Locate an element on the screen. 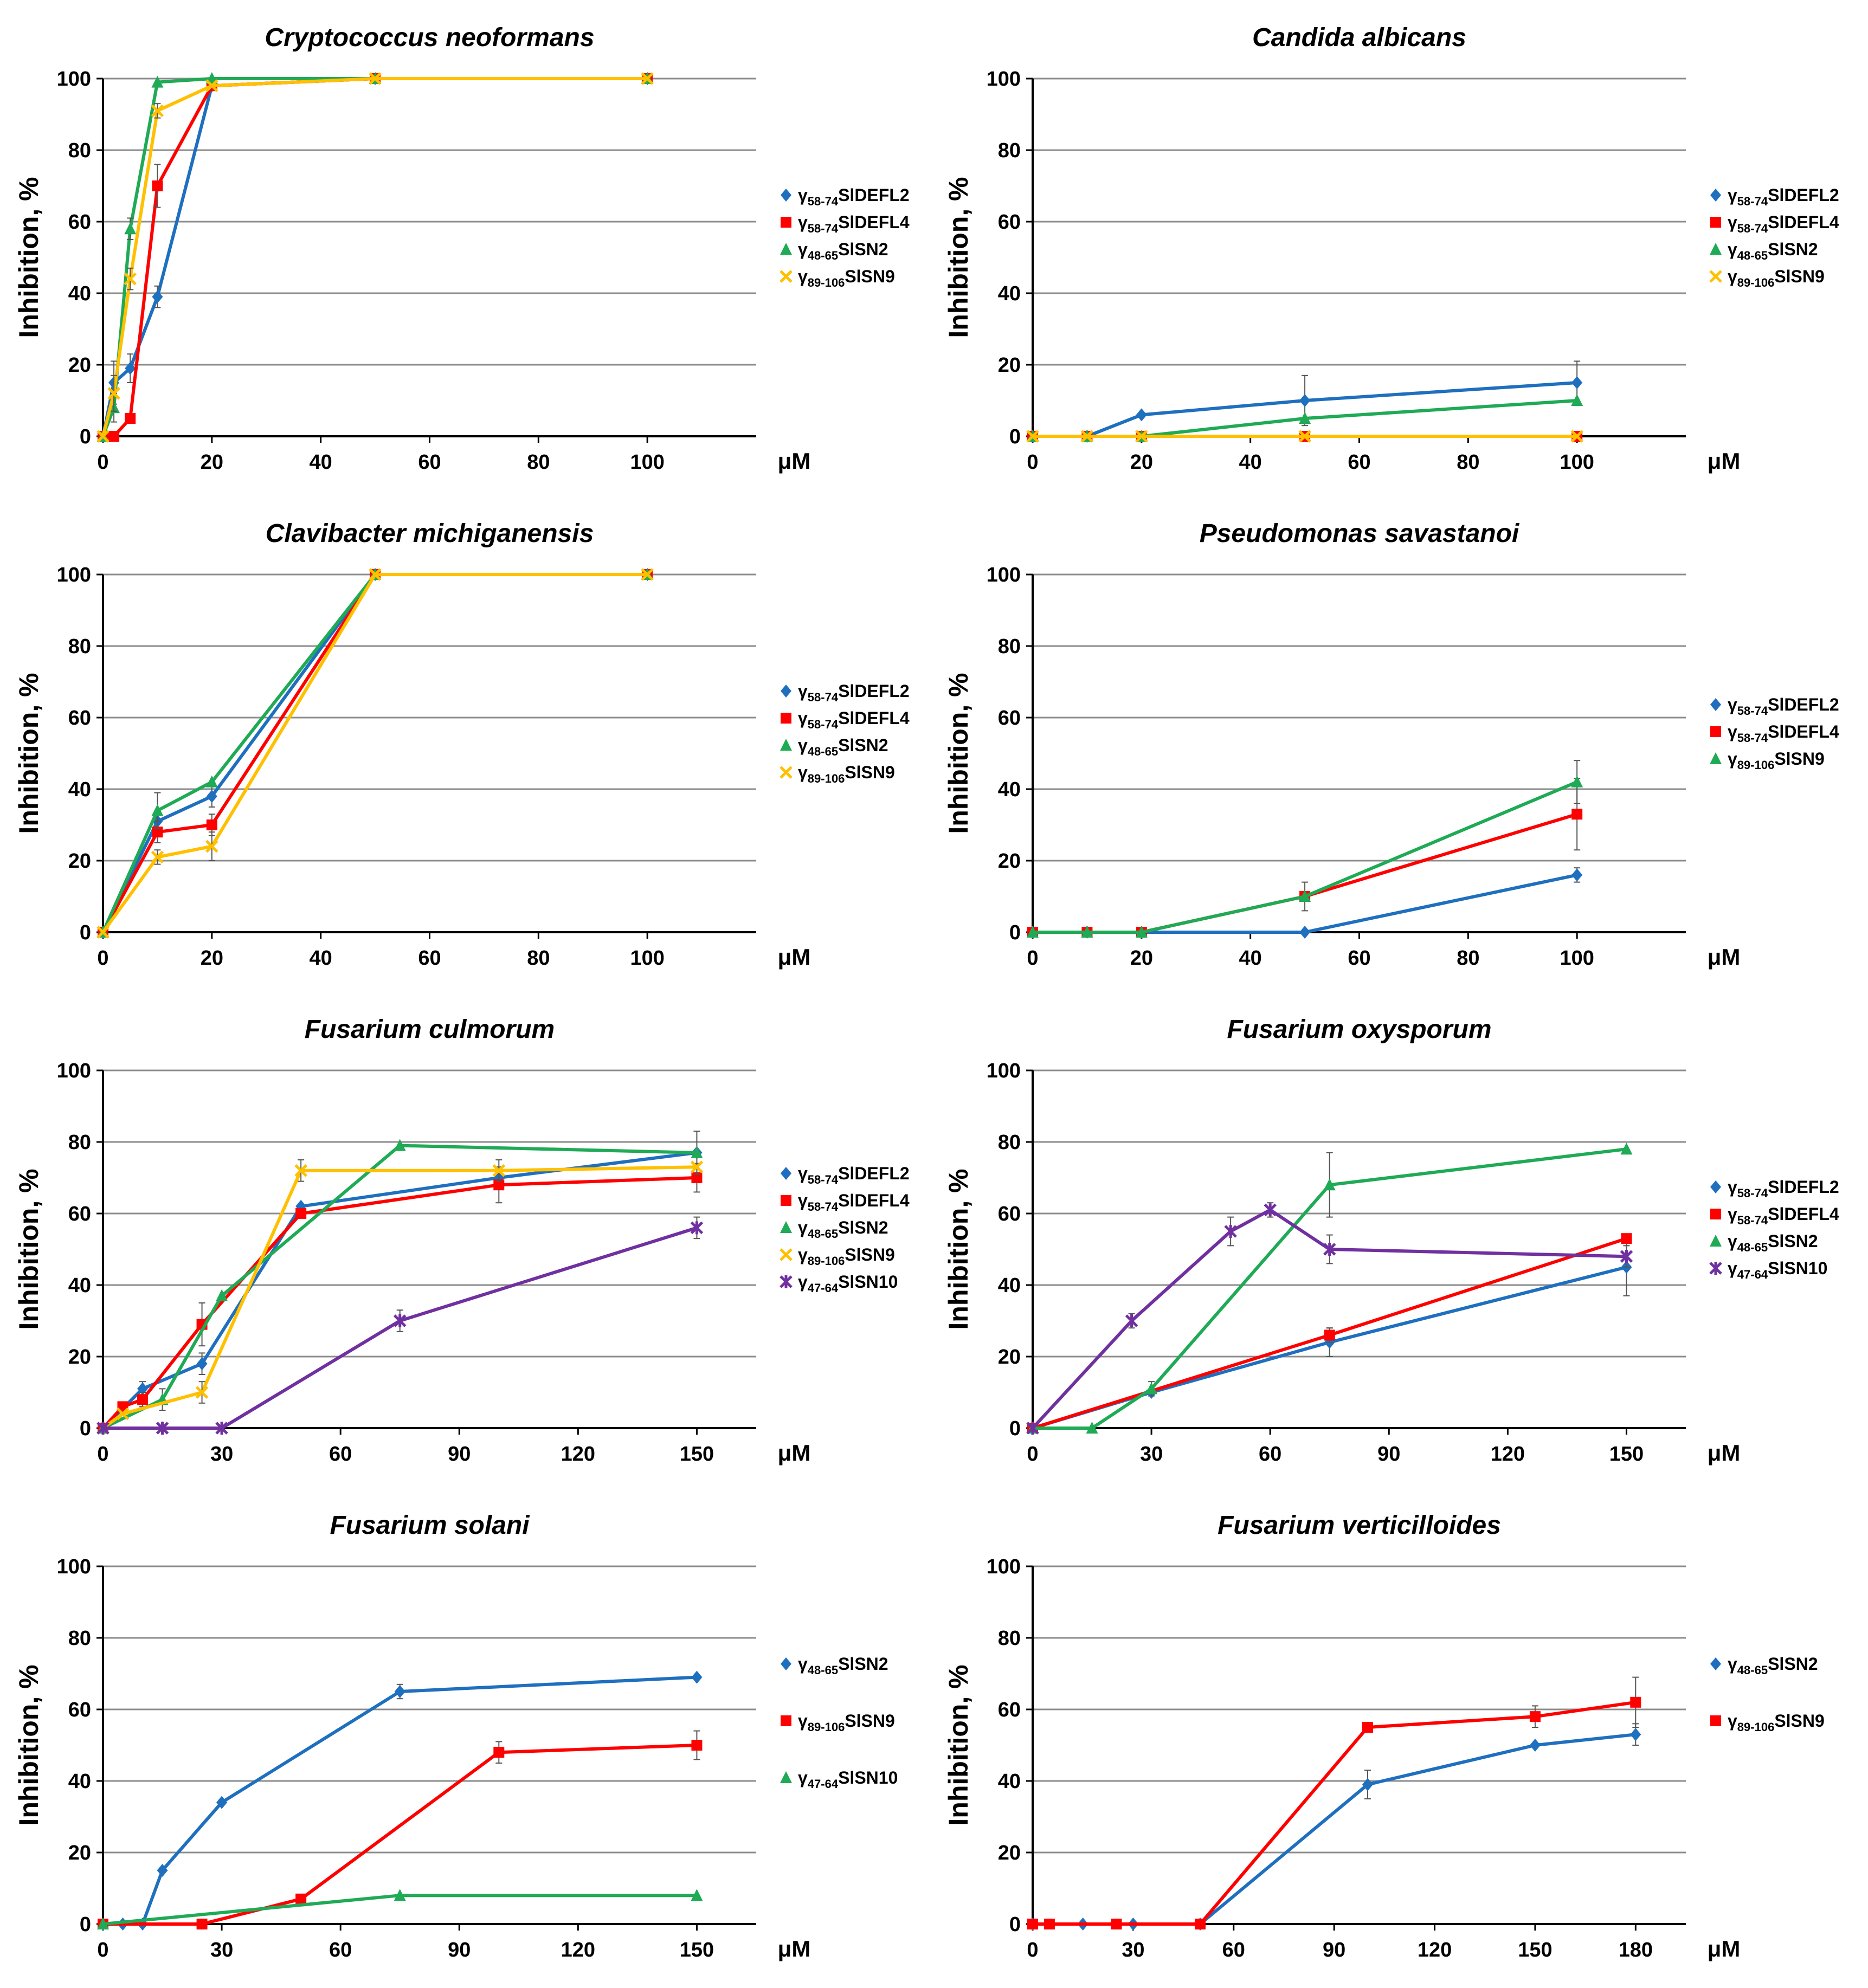  x-tick-label: 180 is located at coordinates (1636, 1950).